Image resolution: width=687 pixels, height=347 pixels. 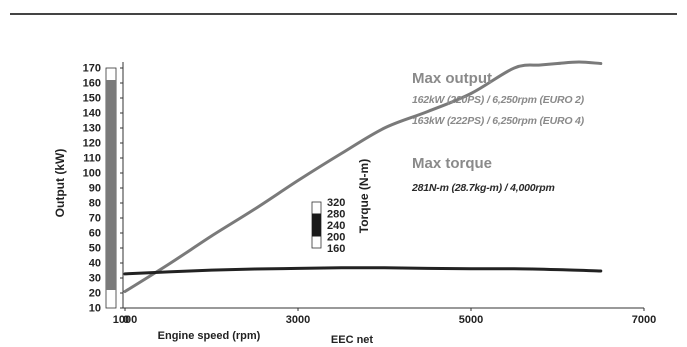 I want to click on y-right-axis-title: Torque (N-m), so click(x=364, y=196).